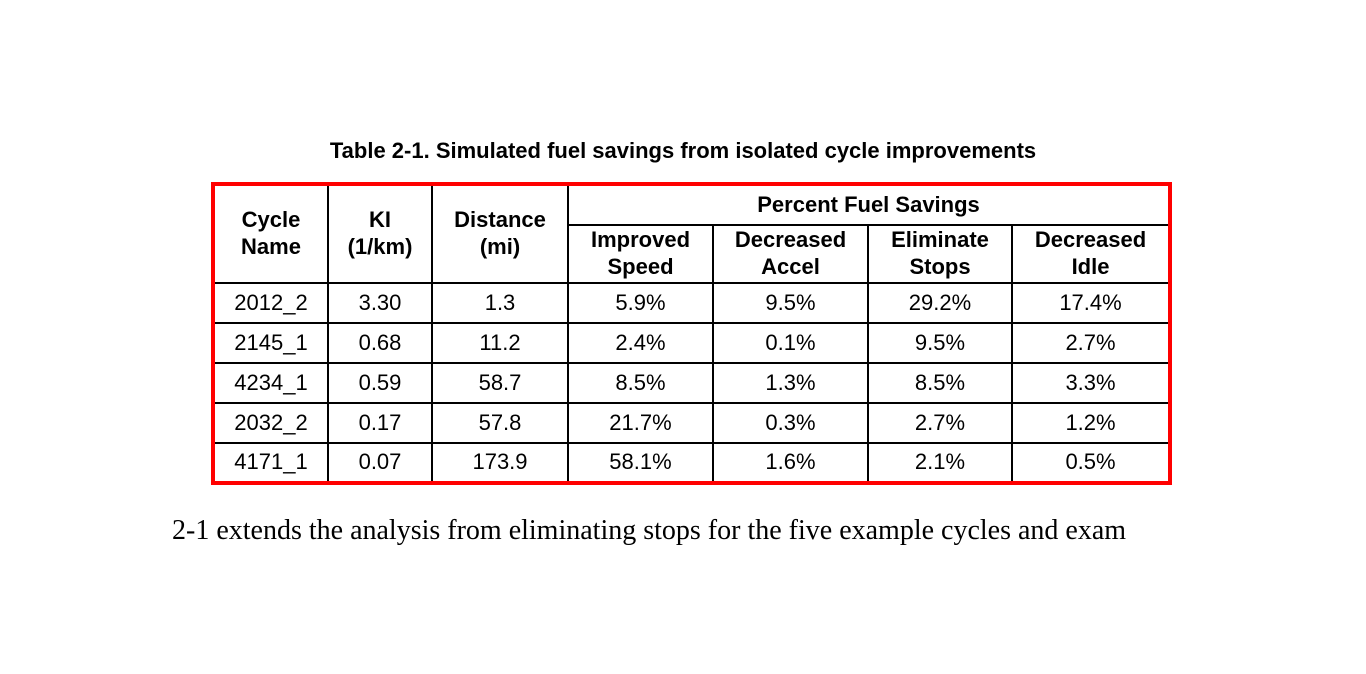  I want to click on table-row: 2032_2 0.17 57.8 21.7% 0.3% 2.7% 1.2%, so click(692, 423).